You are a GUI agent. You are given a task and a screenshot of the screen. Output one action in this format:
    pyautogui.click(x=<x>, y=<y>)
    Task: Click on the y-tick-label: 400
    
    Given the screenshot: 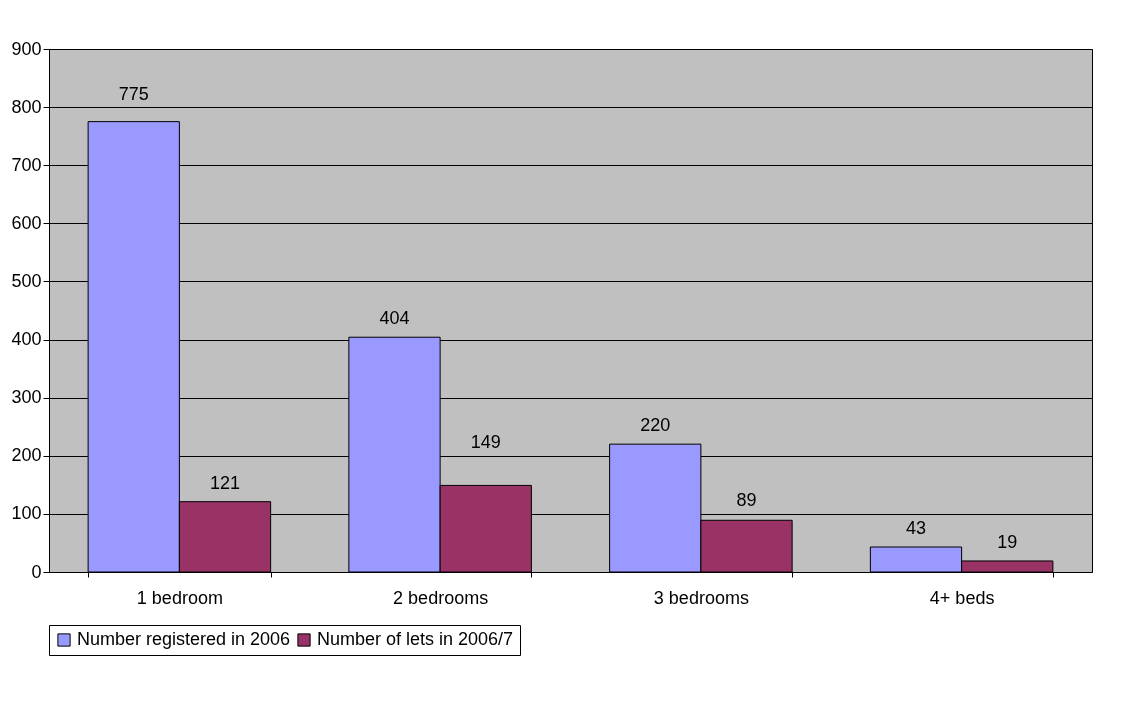 What is the action you would take?
    pyautogui.click(x=26, y=339)
    